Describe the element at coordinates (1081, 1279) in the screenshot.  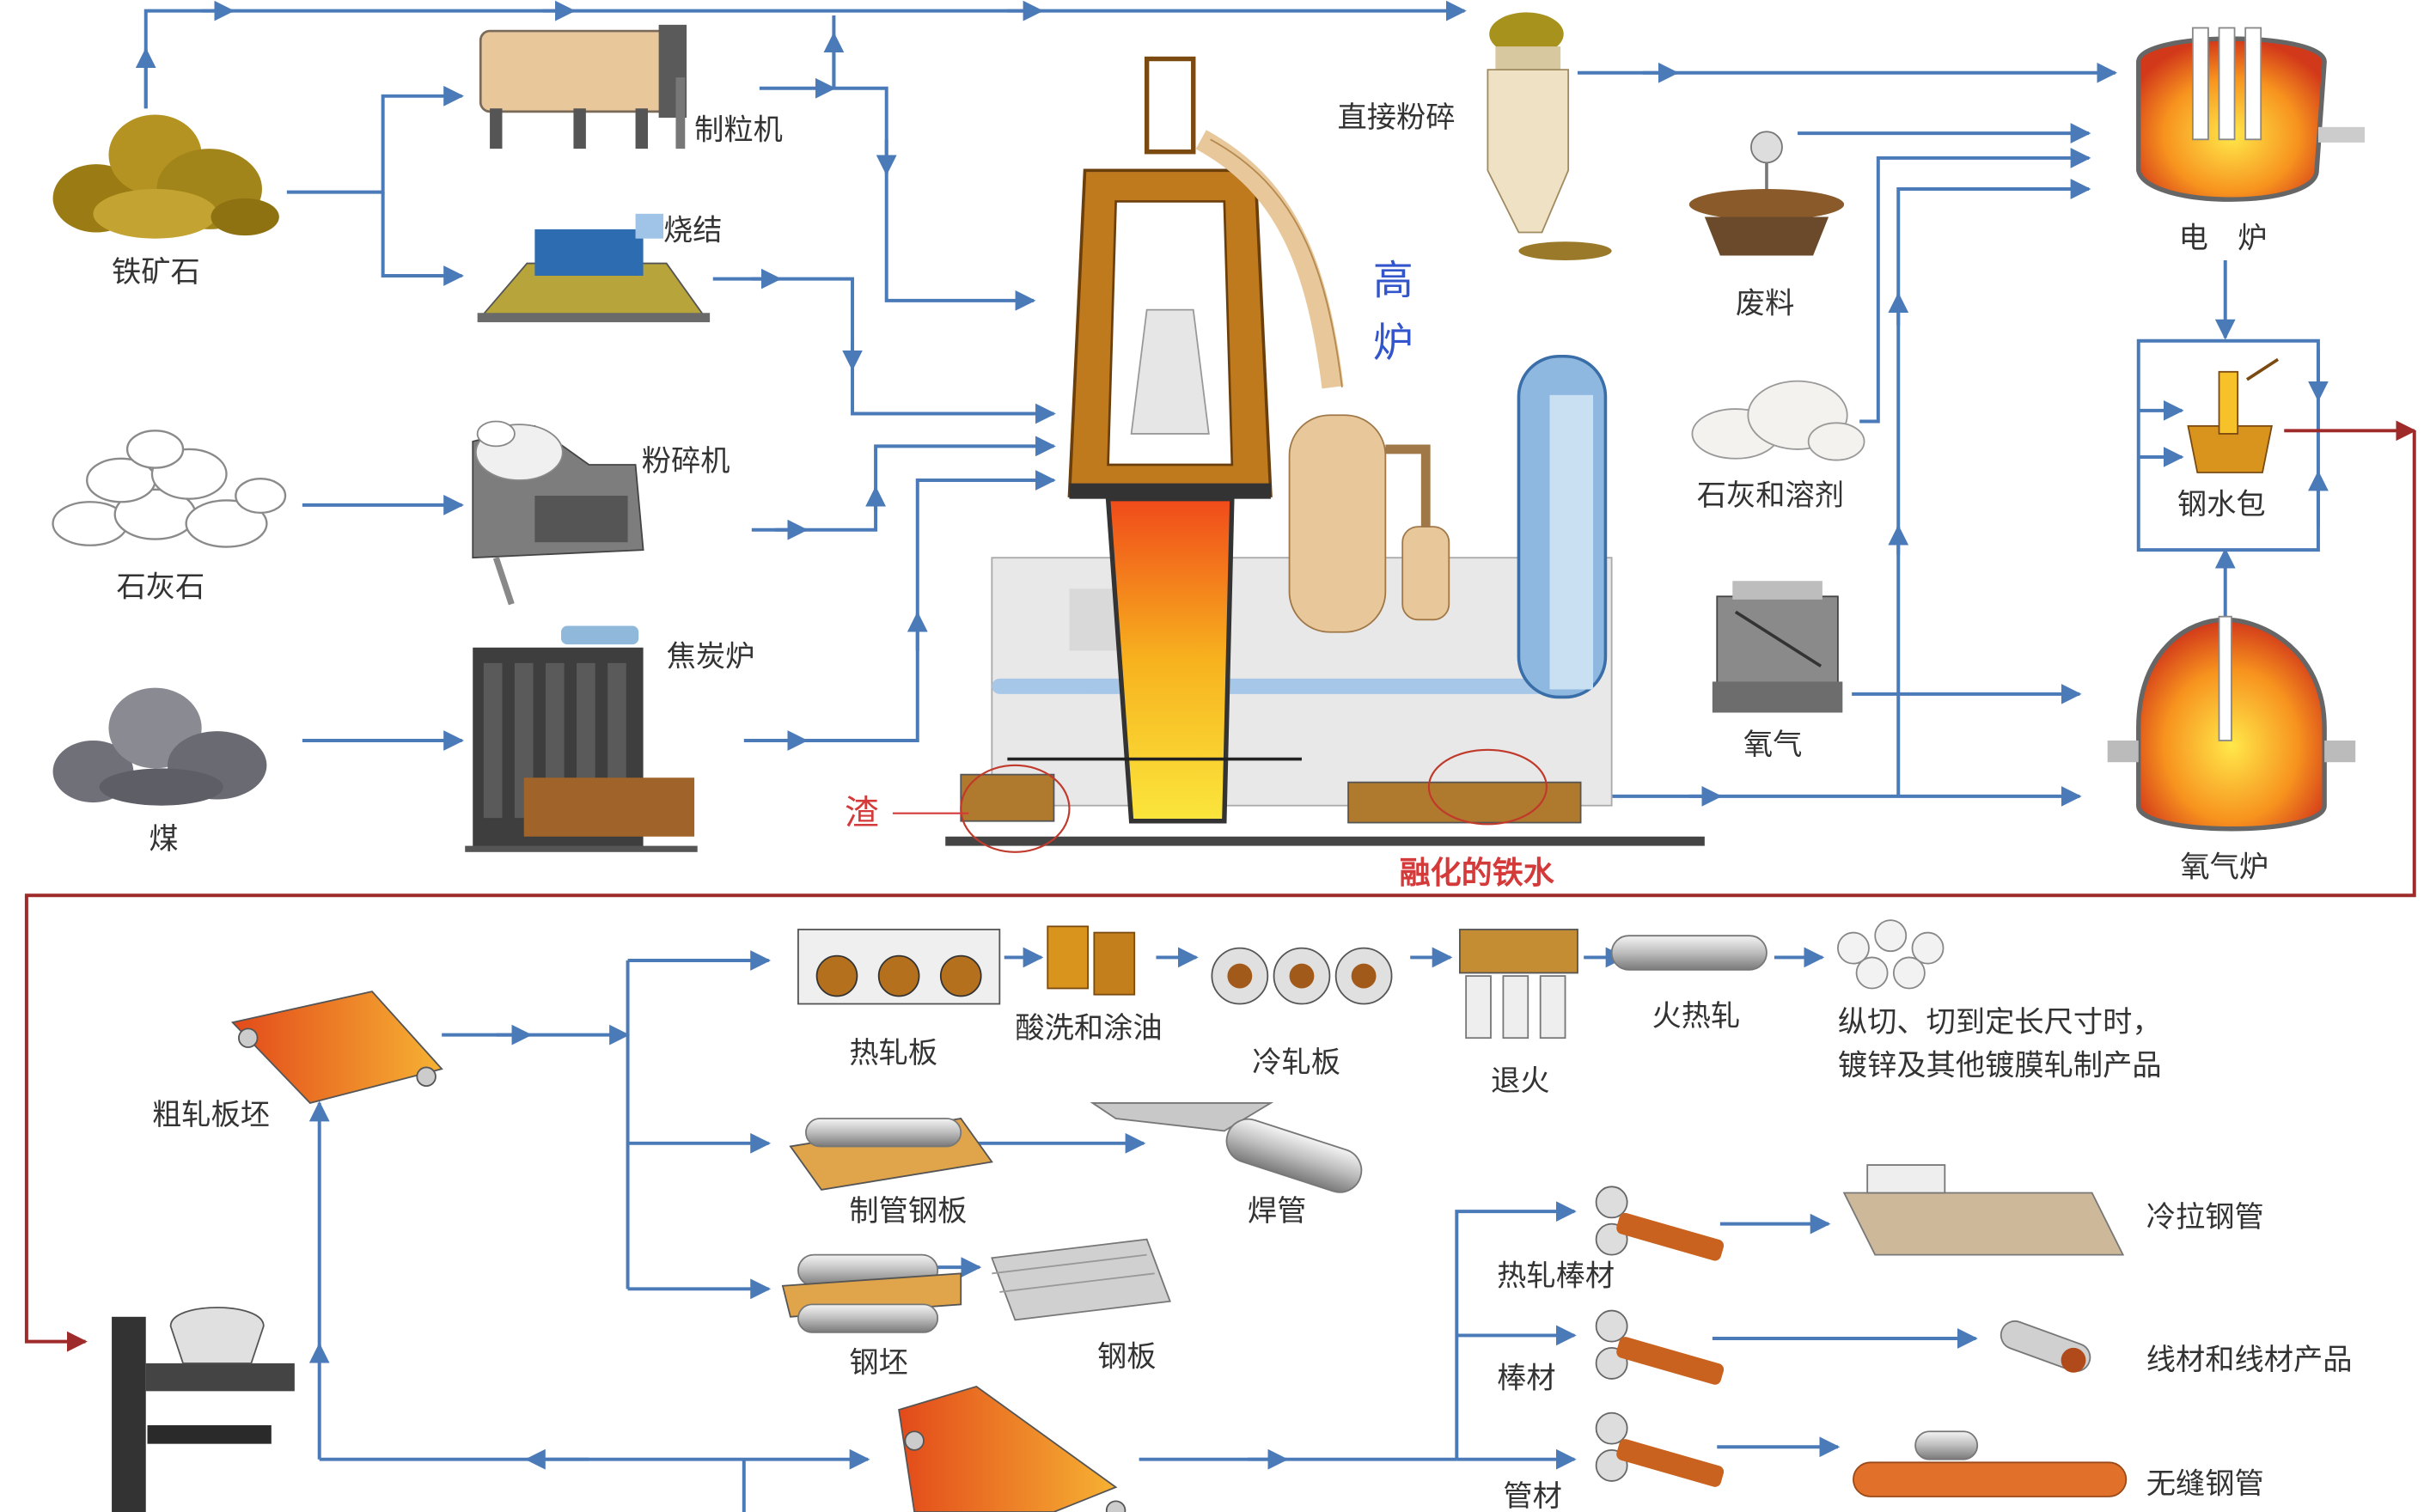
I see `steel-plate-icon` at that location.